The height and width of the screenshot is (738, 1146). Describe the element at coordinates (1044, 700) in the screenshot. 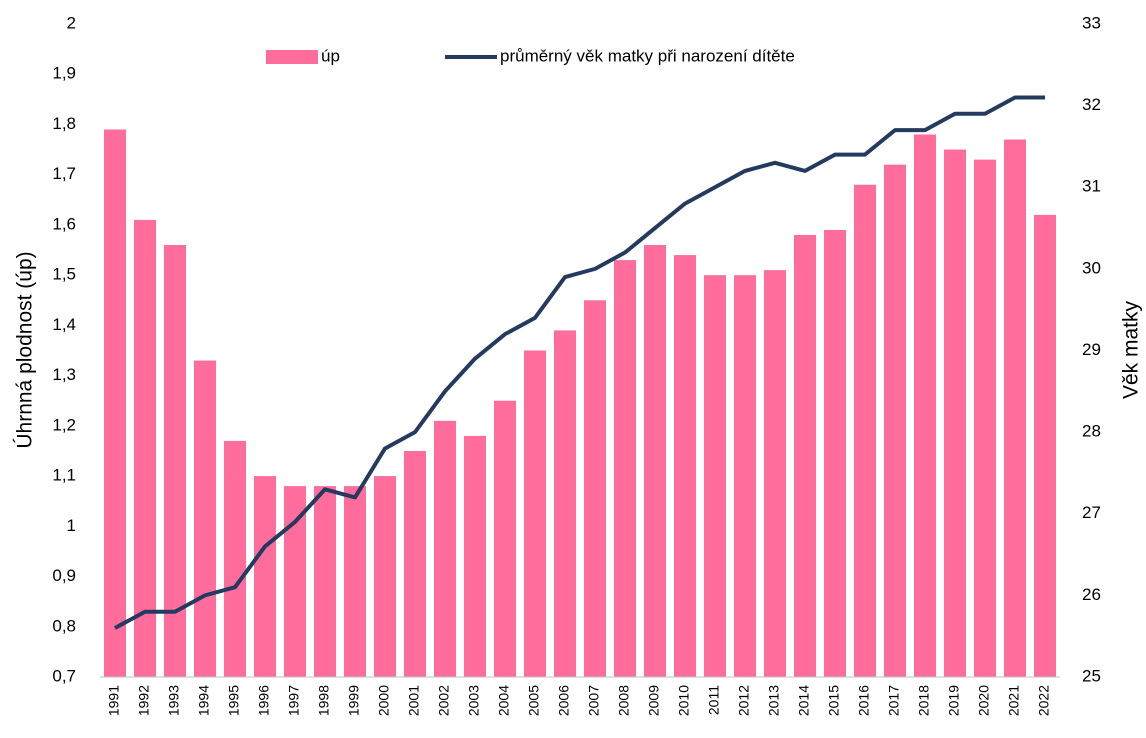

I see `x-tick-label: 2022` at that location.